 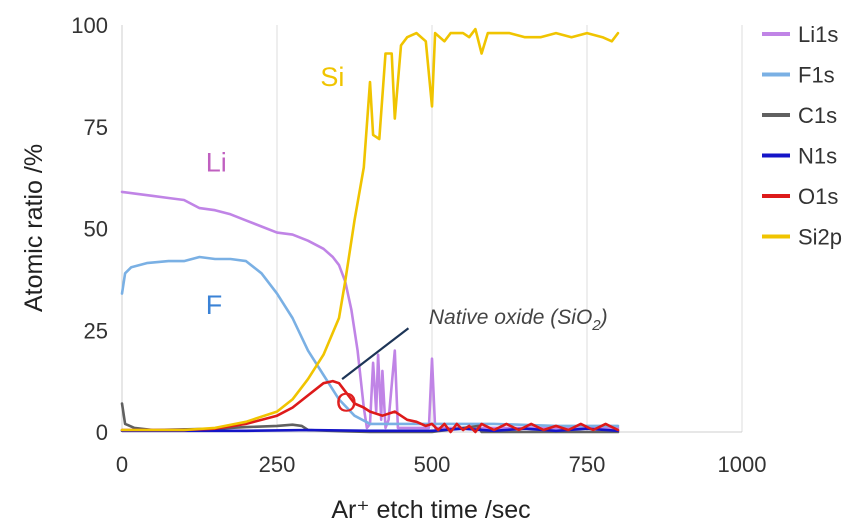 I want to click on x-tick-label: 500, so click(x=432, y=464).